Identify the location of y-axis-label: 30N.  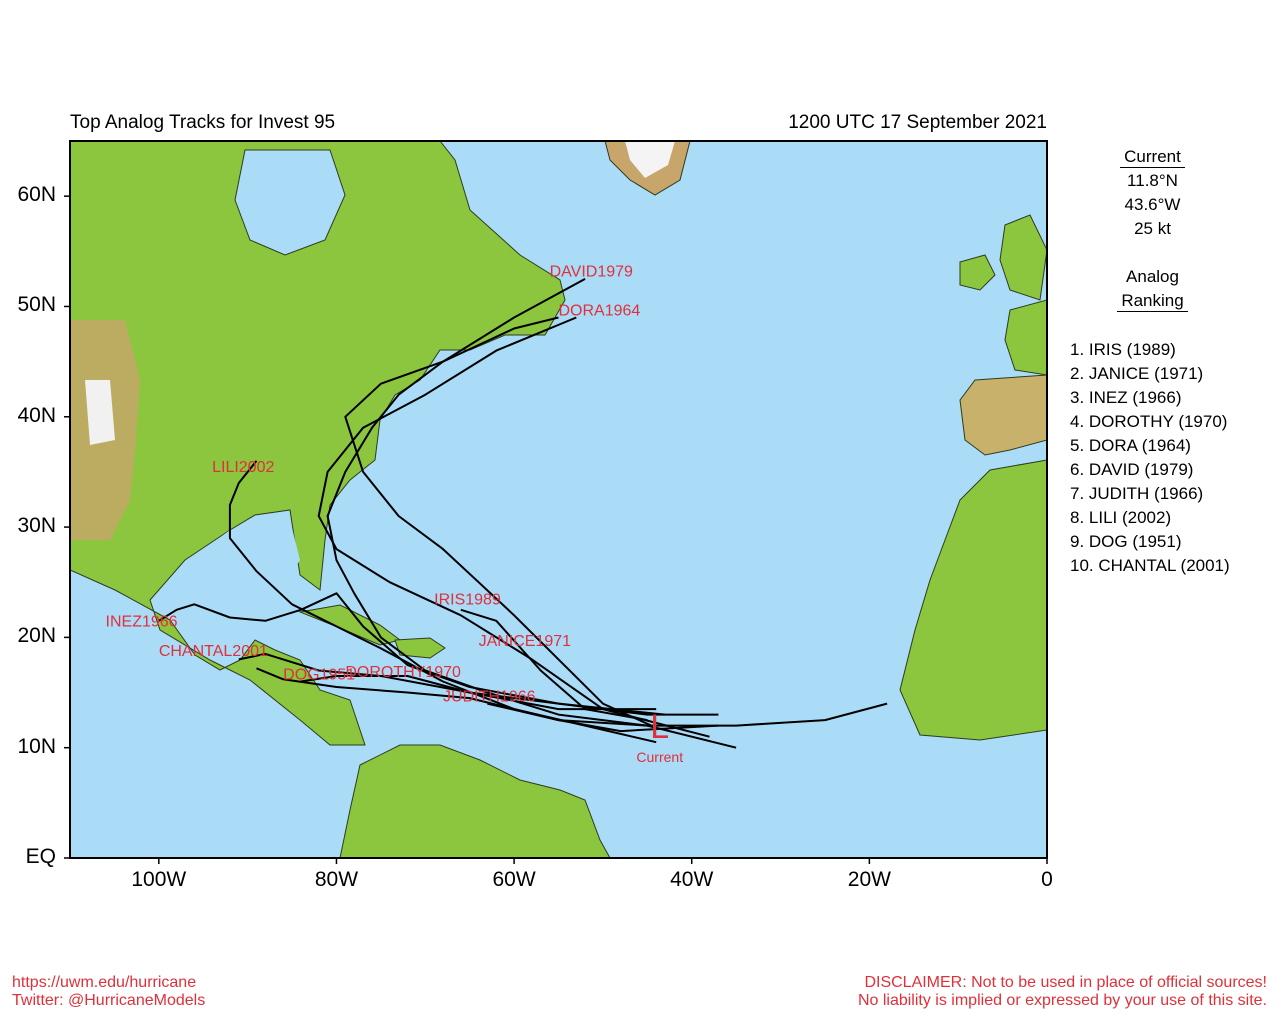
(36, 526).